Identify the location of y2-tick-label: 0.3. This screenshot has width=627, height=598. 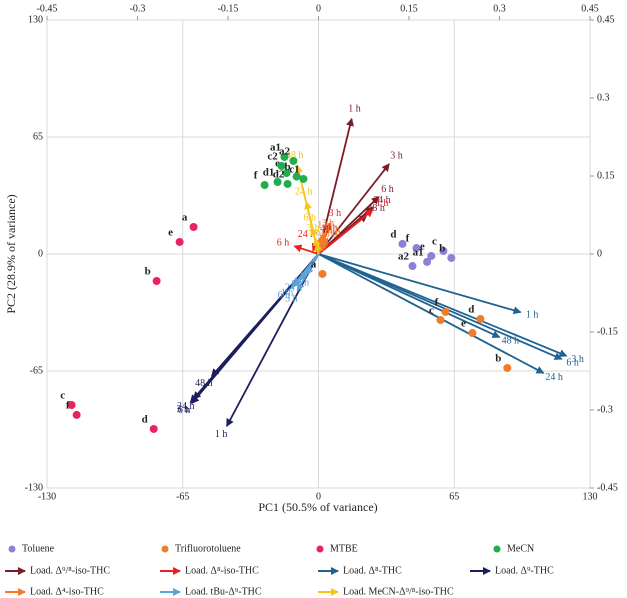
(603, 97).